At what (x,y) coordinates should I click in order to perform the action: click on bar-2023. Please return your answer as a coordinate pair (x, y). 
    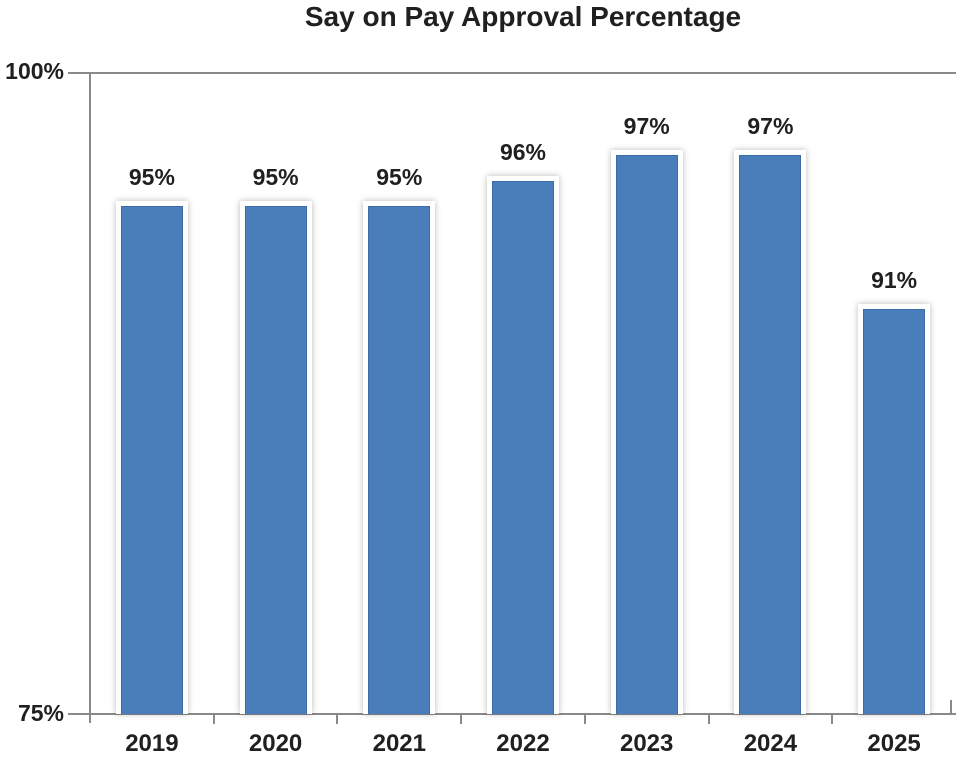
    Looking at the image, I should click on (646, 431).